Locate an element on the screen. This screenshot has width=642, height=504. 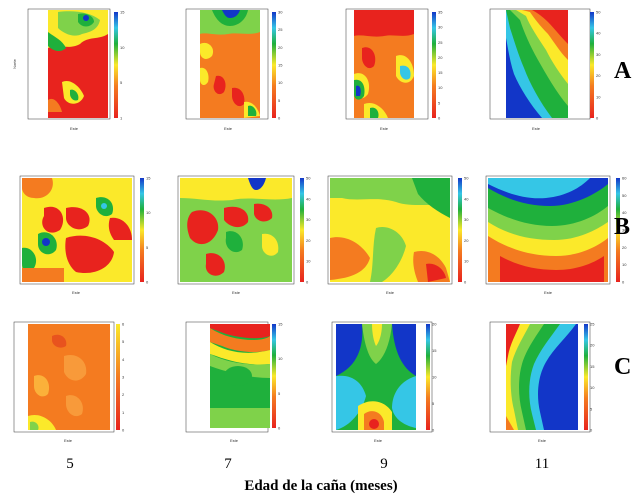
map-panel-A9: Este 0 5 10 15 20 25 30 35 is located at coordinates (386, 68).